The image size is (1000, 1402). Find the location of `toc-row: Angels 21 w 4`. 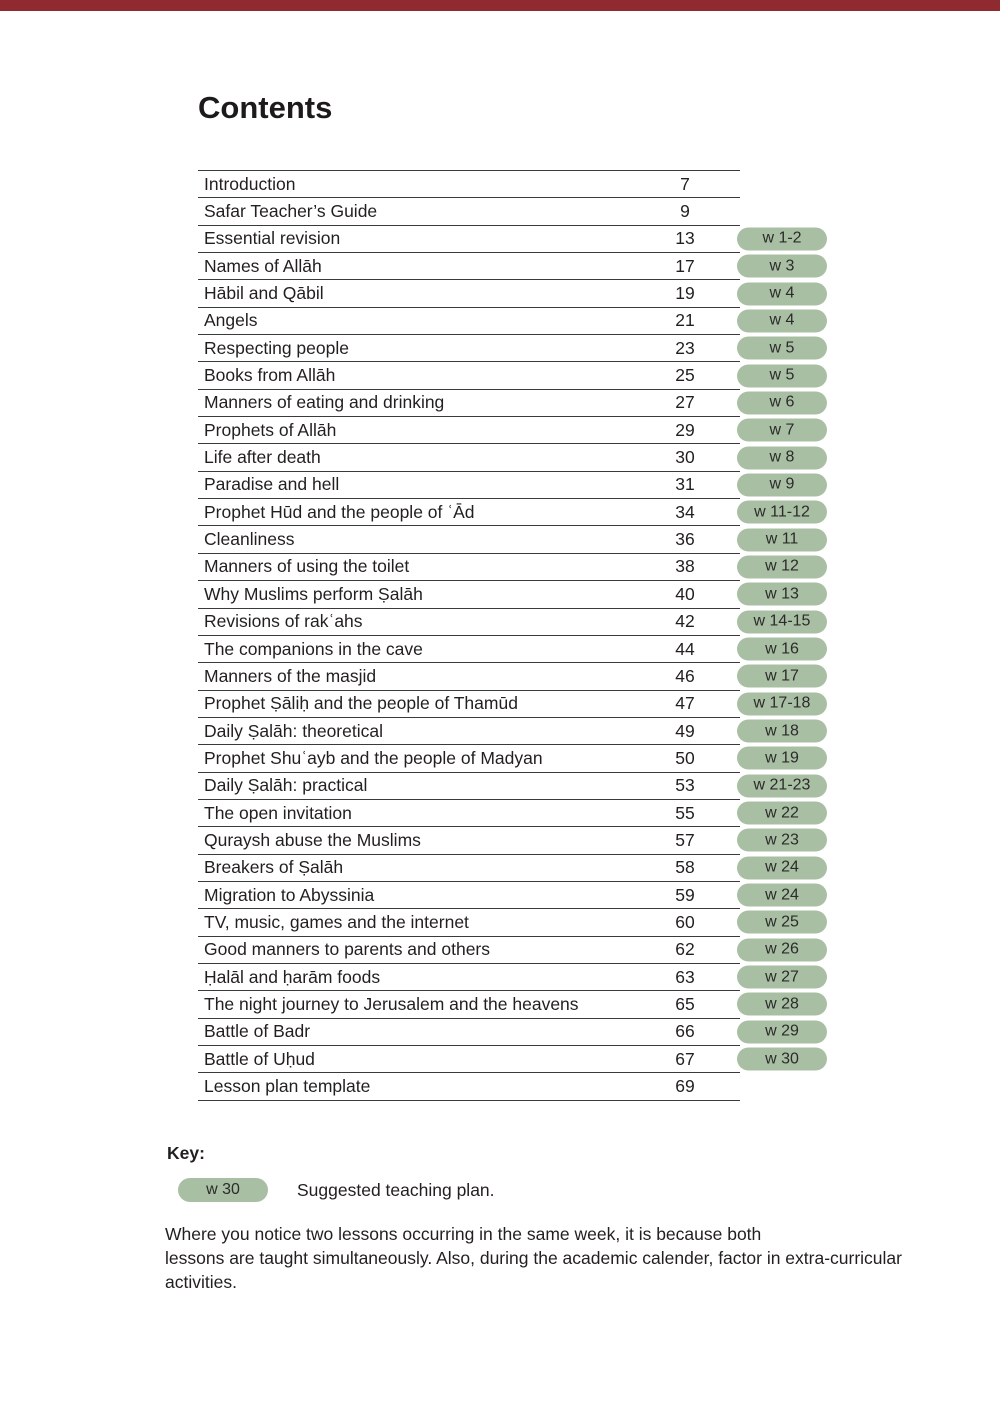

toc-row: Angels 21 w 4 is located at coordinates (512, 322).